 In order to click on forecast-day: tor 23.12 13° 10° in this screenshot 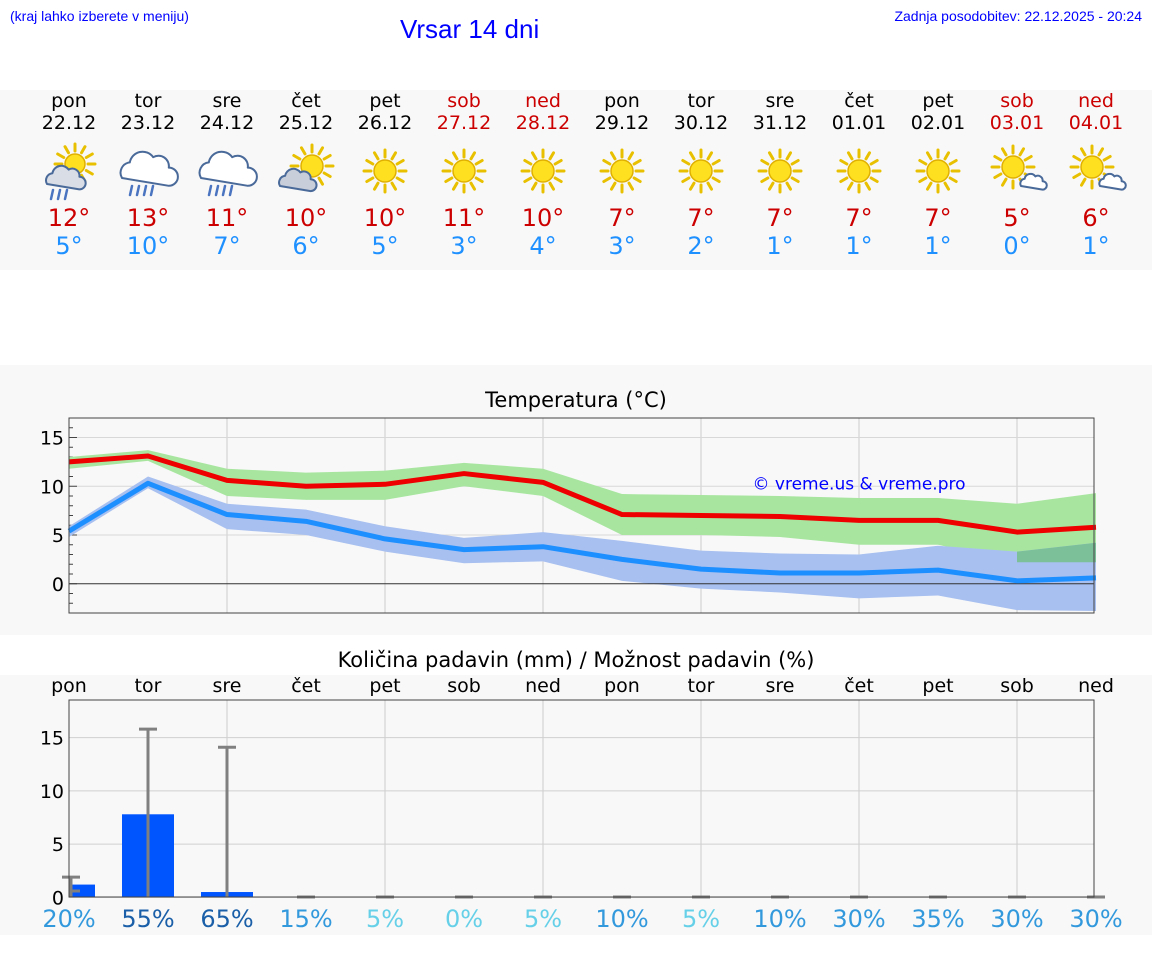, I will do `click(148, 175)`.